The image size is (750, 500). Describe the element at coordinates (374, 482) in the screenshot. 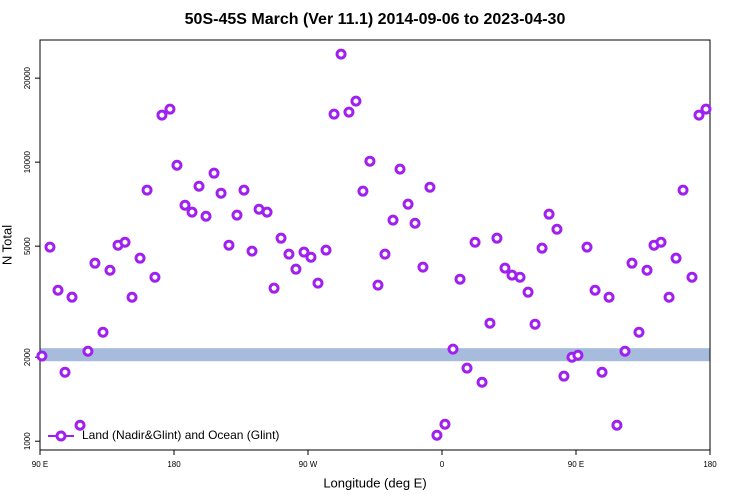

I see `x-axis-label: Longitude (deg E)` at that location.